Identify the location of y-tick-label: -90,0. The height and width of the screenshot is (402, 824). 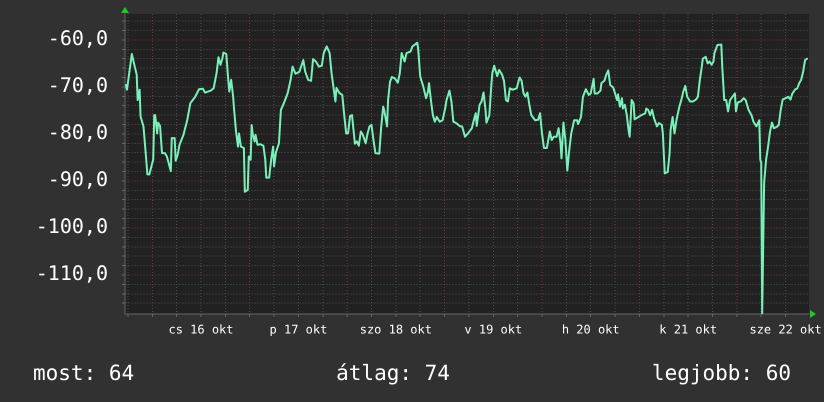
(78, 179).